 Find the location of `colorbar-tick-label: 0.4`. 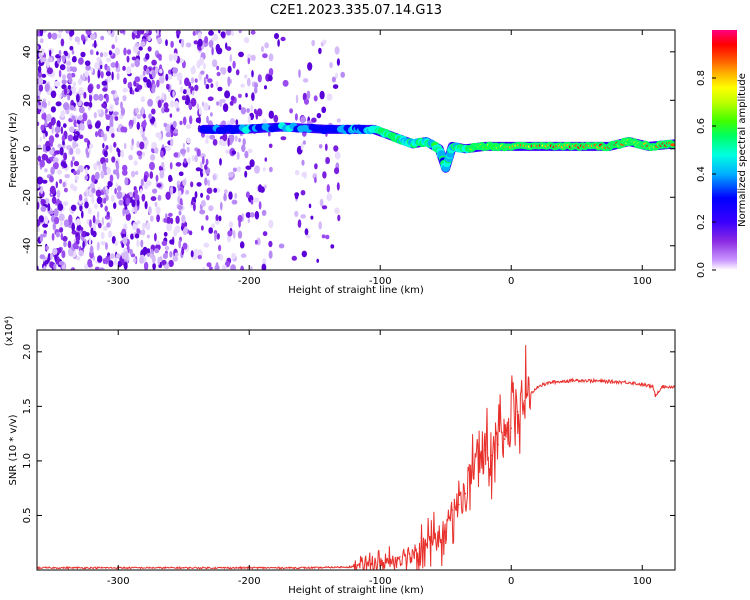

colorbar-tick-label: 0.4 is located at coordinates (701, 174).